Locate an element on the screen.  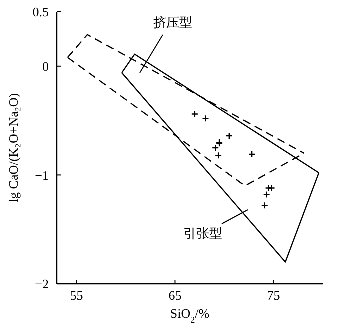
x-axis-title: SiO$_{2}$/% is located at coordinates (190, 315).